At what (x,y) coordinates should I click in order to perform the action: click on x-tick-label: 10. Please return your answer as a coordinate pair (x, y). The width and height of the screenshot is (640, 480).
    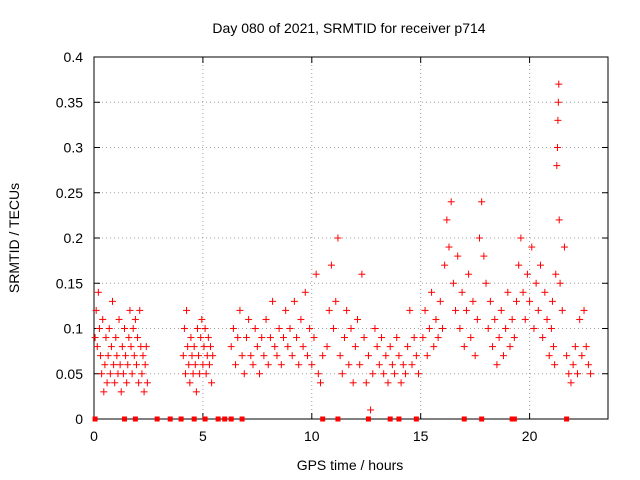
    Looking at the image, I should click on (312, 436).